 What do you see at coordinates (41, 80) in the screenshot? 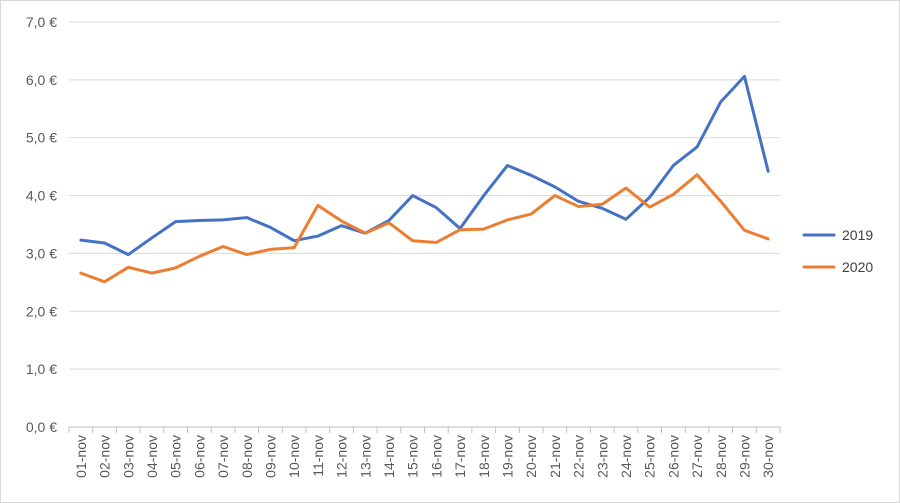
I see `y-tick-label: 6,0 €` at bounding box center [41, 80].